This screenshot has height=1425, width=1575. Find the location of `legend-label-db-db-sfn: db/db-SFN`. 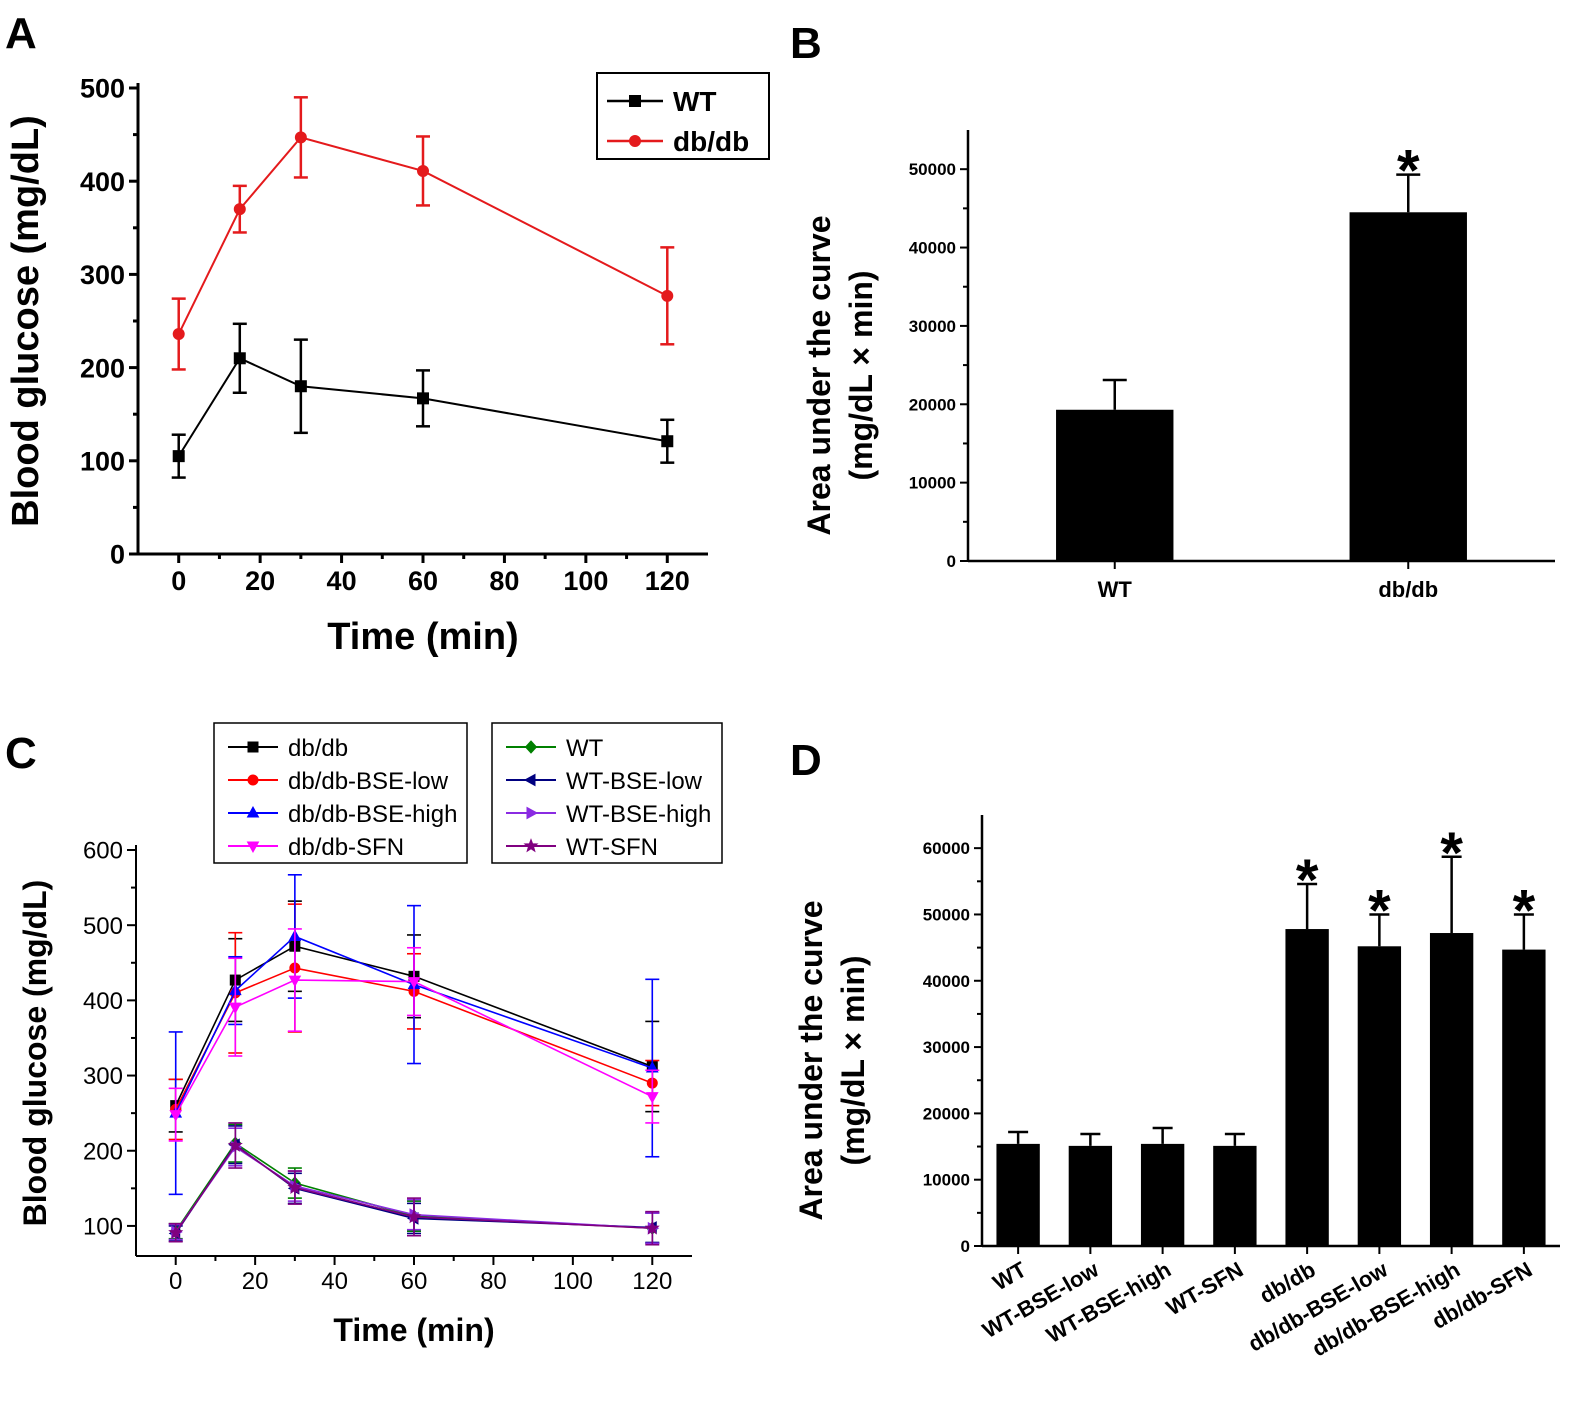

legend-label-db-db-sfn: db/db-SFN is located at coordinates (346, 847).